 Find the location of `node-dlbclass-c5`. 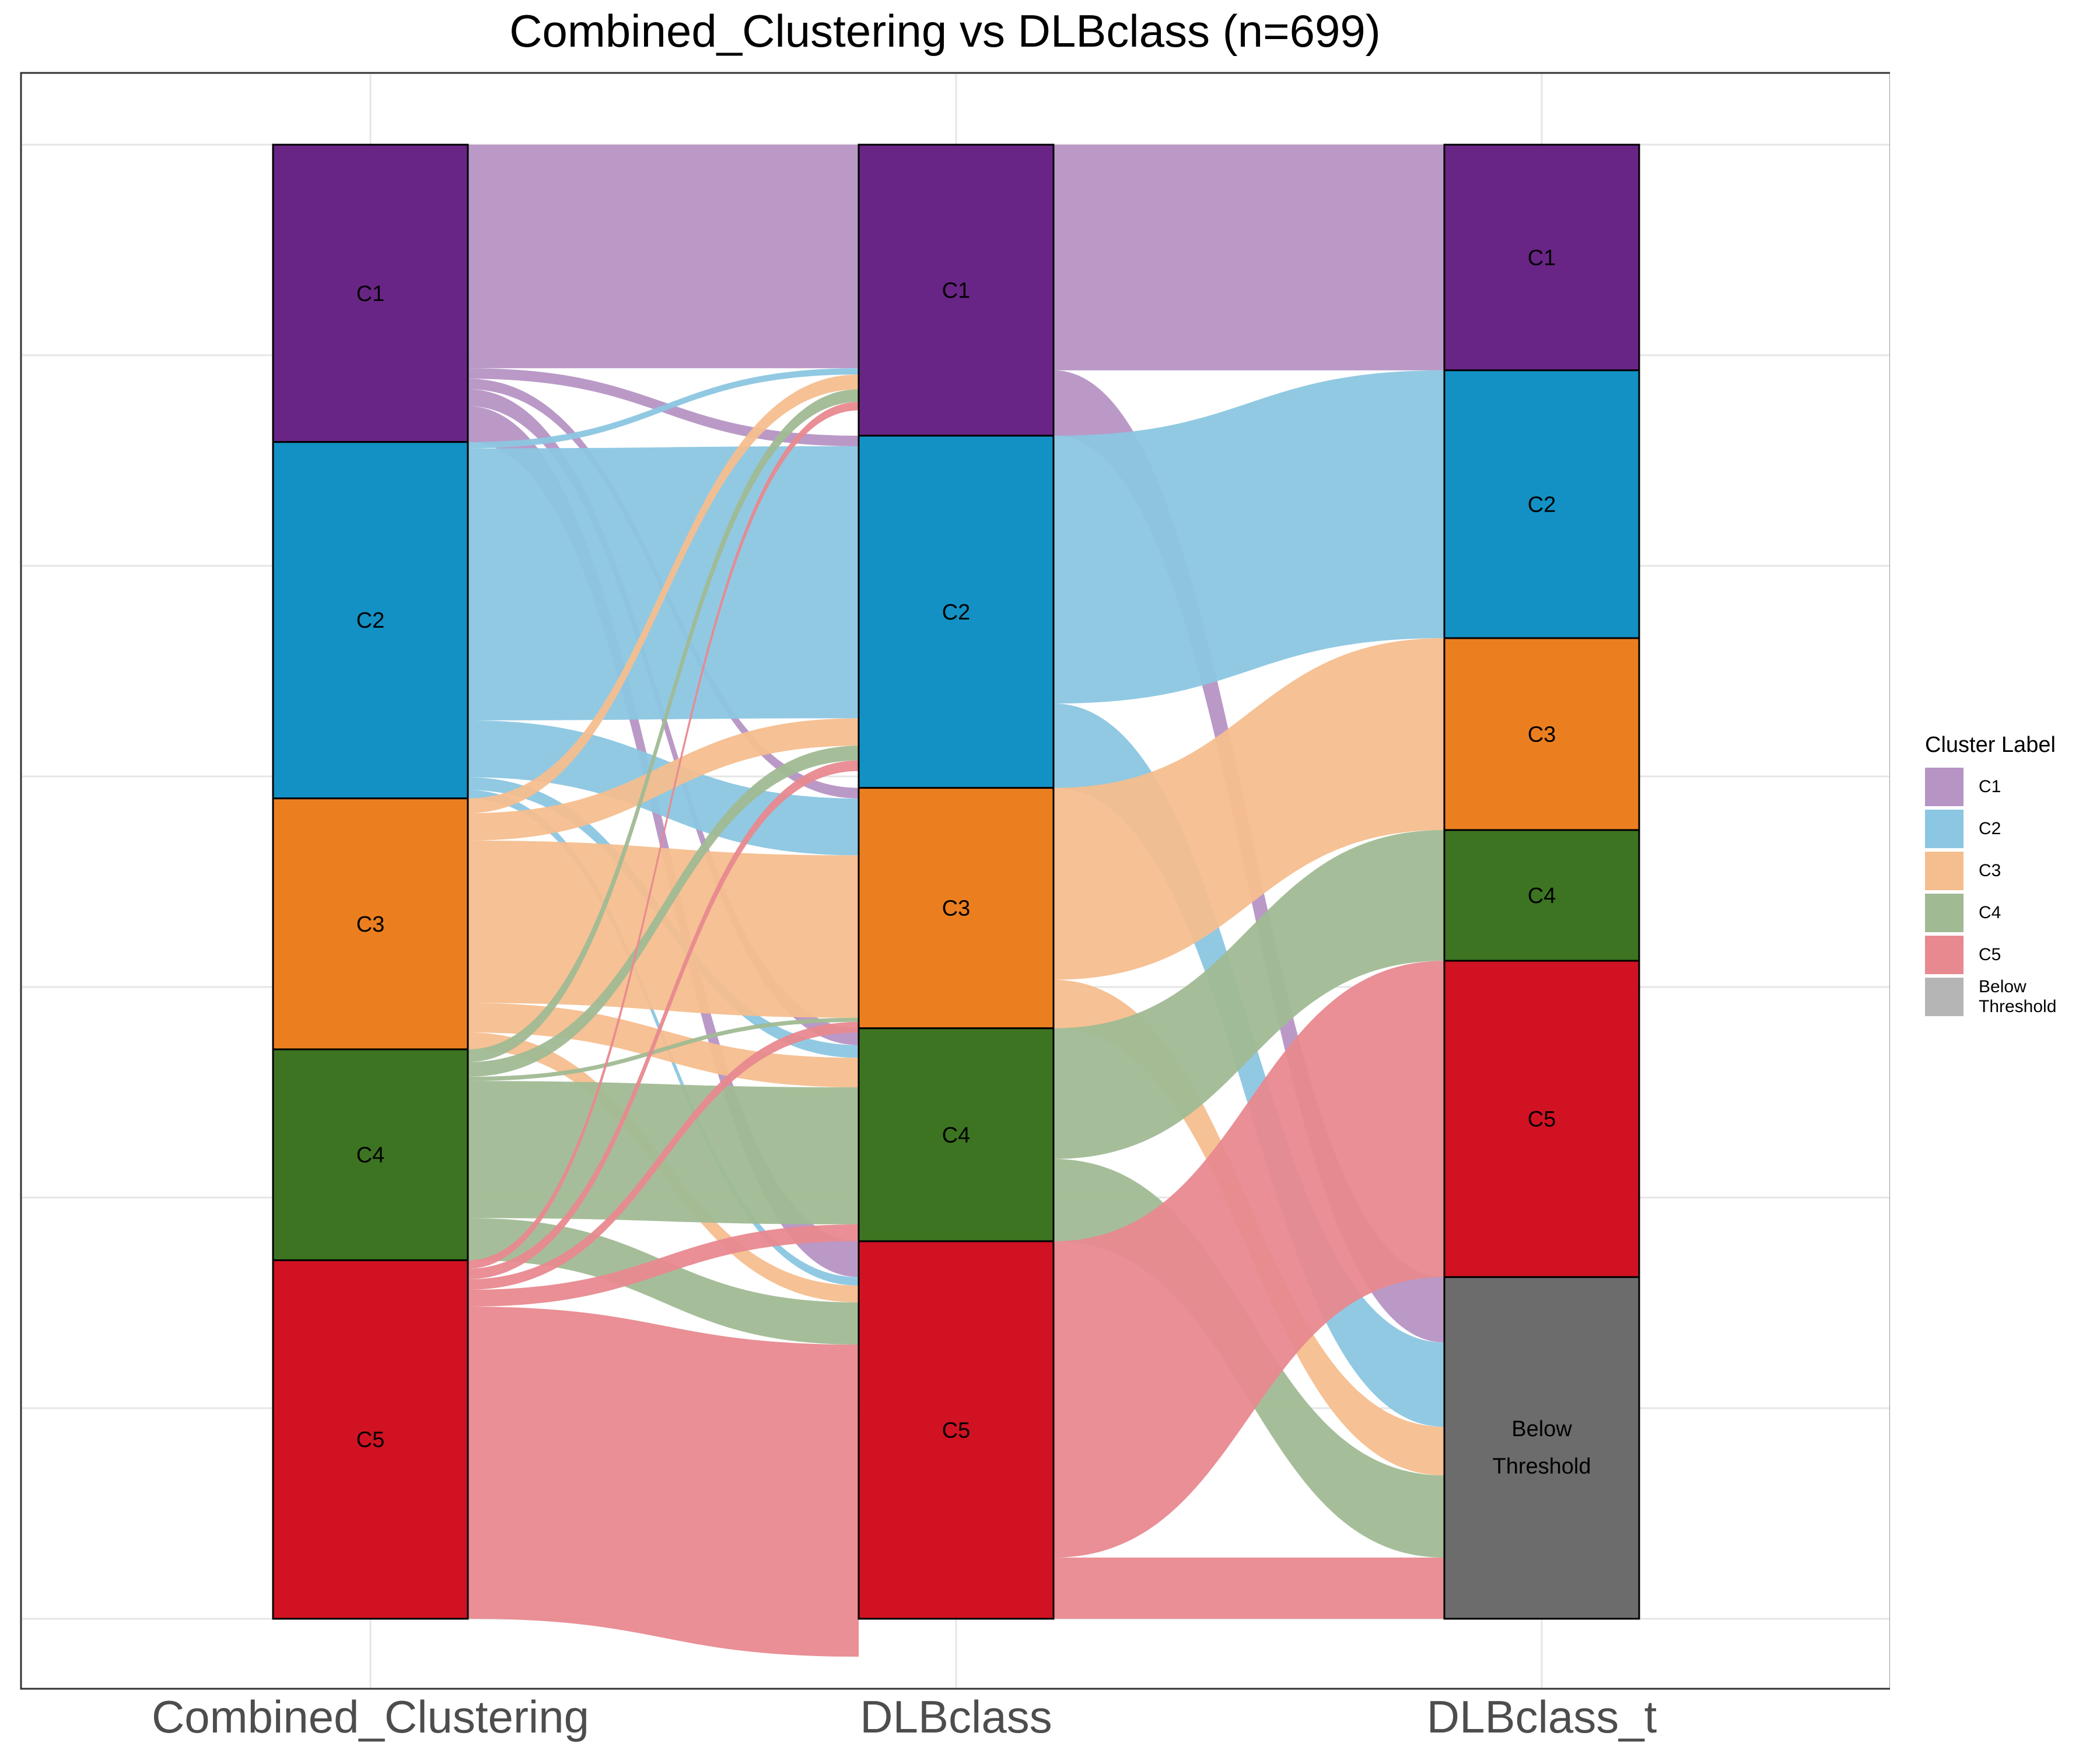

node-dlbclass-c5 is located at coordinates (956, 1430).